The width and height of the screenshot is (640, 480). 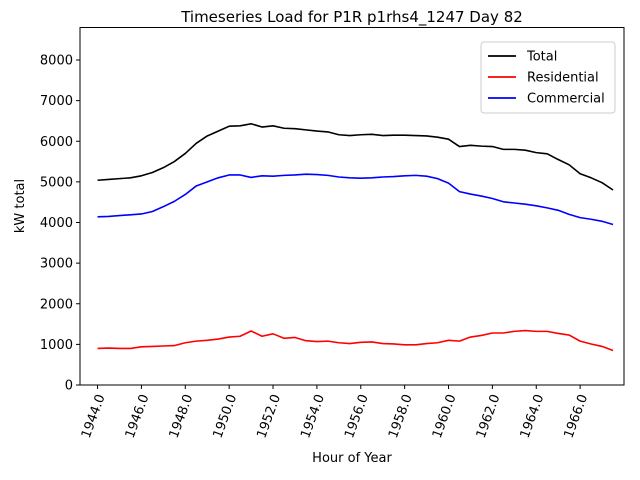 What do you see at coordinates (56, 182) in the screenshot?
I see `y-tick-label: 5000` at bounding box center [56, 182].